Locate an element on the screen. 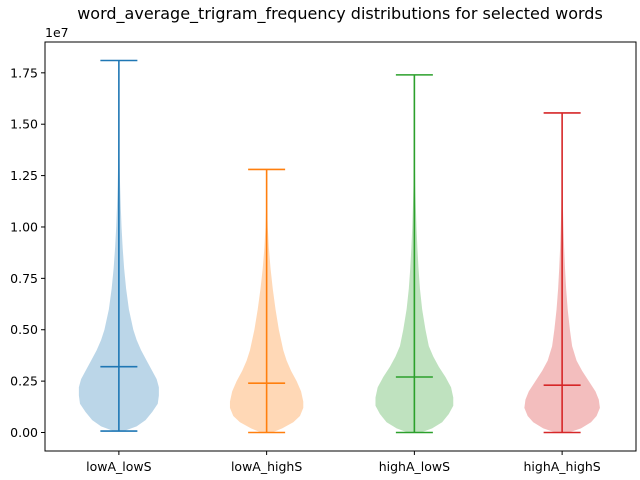 This screenshot has height=480, width=640. y-tick-label: 1.00 is located at coordinates (24, 226).